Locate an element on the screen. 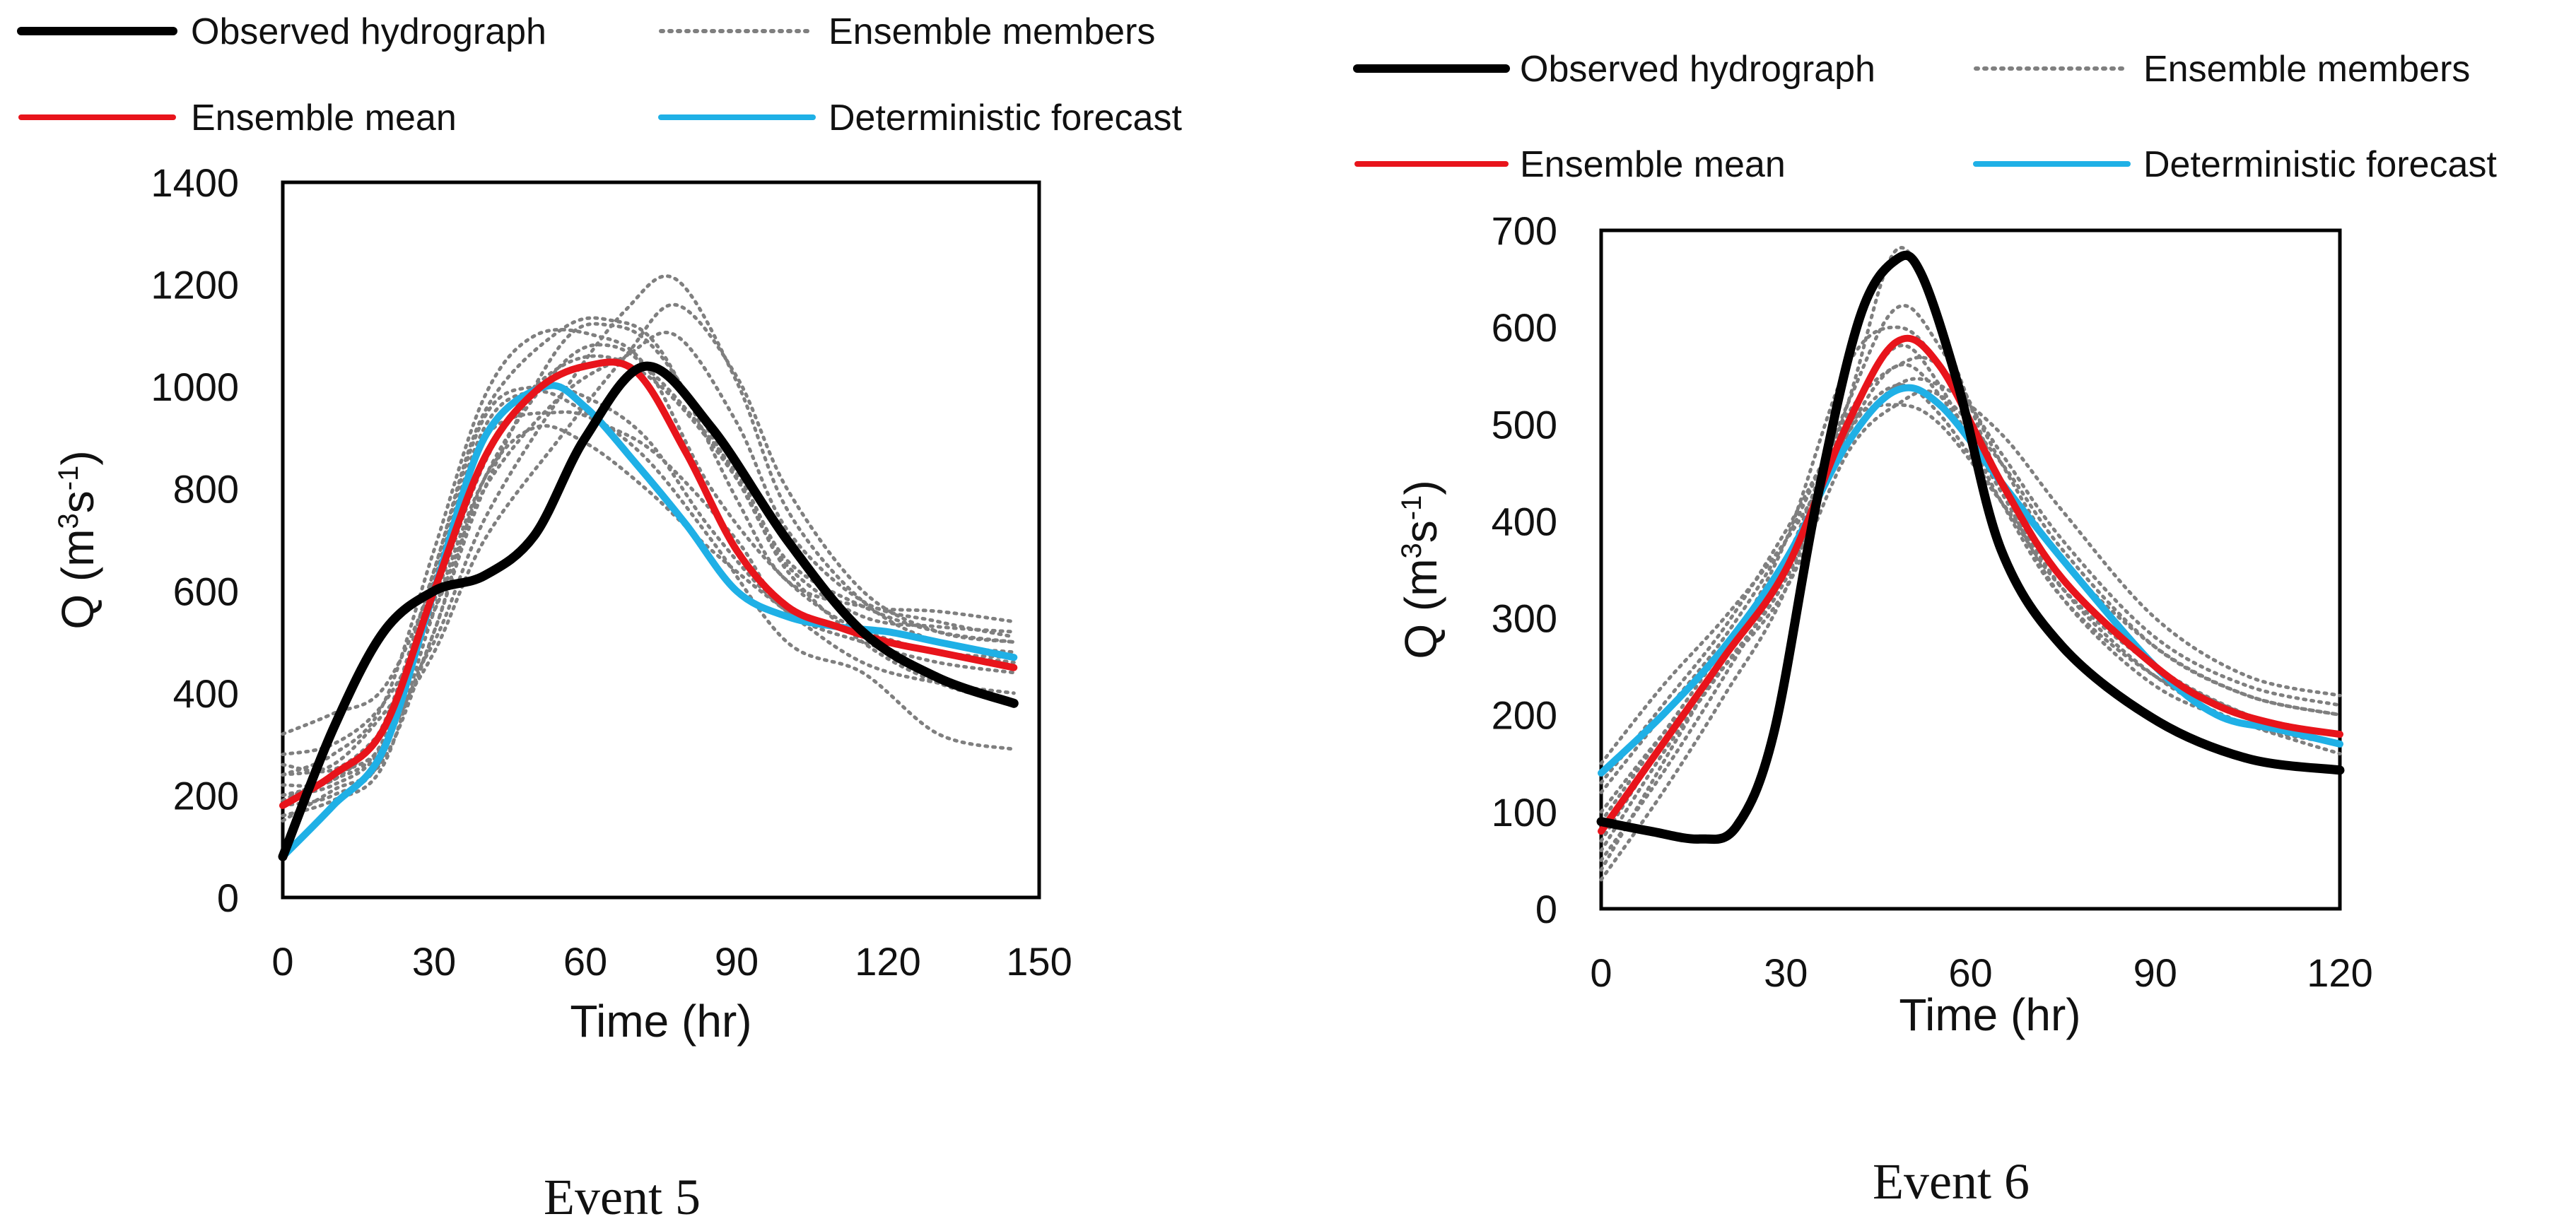  x-tick-label: 150 is located at coordinates (1039, 961).